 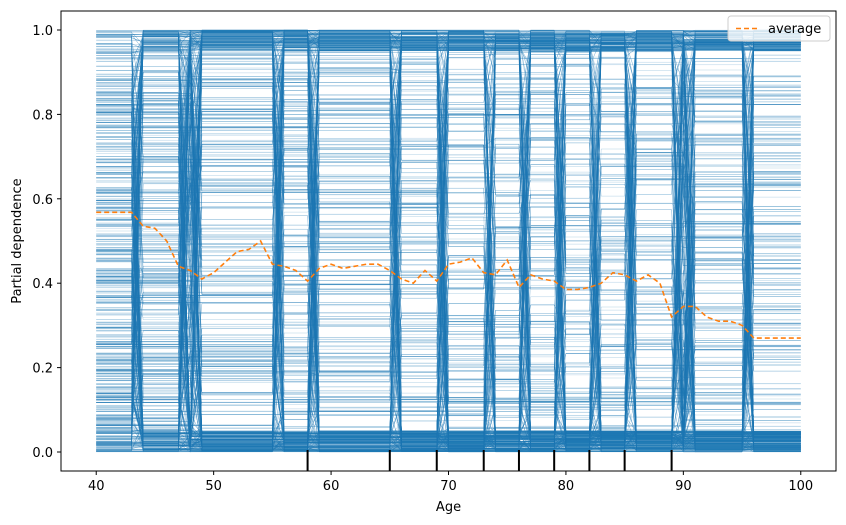 What do you see at coordinates (779, 28) in the screenshot?
I see `legend-box` at bounding box center [779, 28].